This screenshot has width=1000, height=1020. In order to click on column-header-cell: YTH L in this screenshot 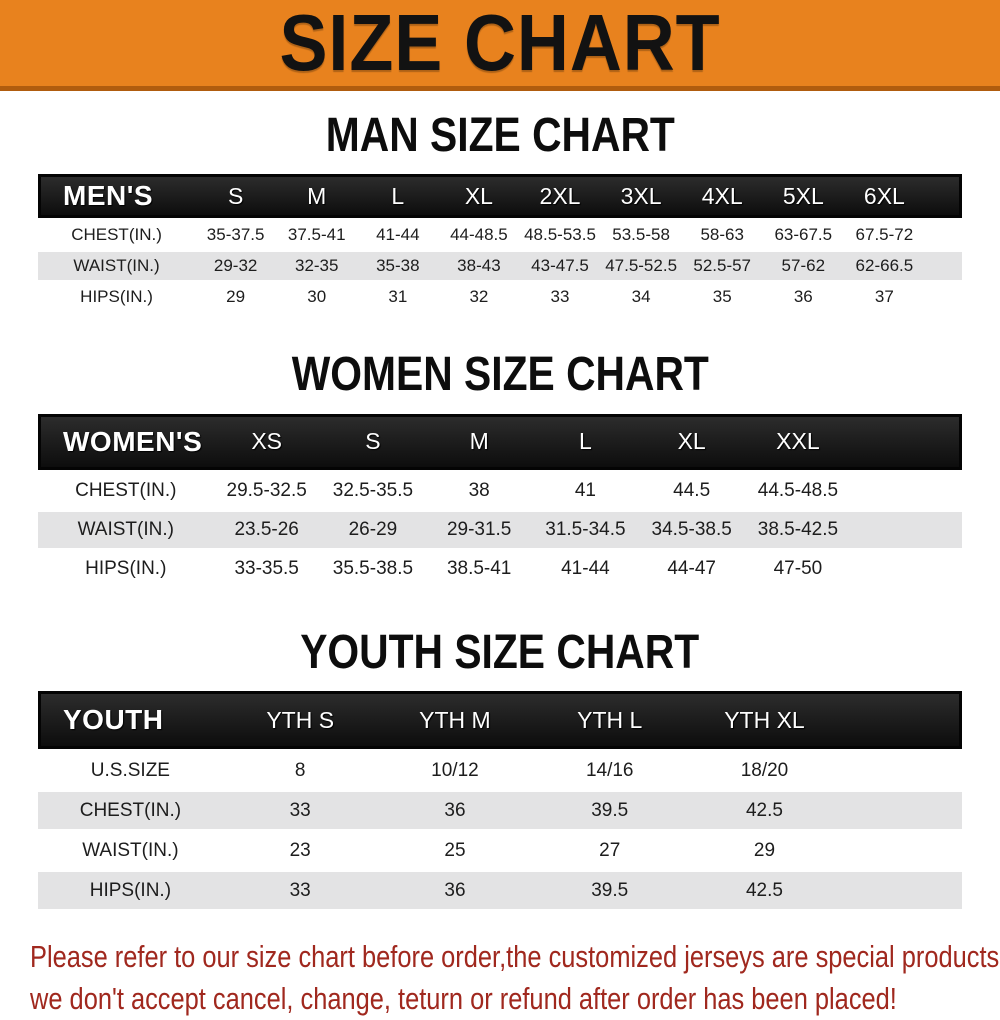, I will do `click(610, 720)`.